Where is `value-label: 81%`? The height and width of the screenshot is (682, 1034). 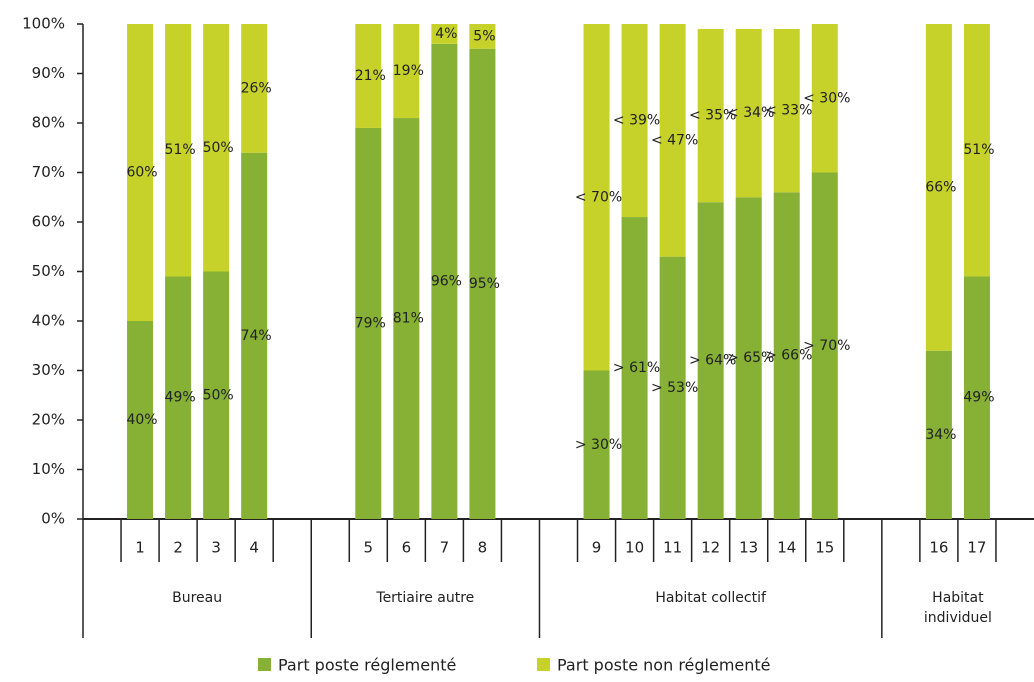 value-label: 81% is located at coordinates (408, 319).